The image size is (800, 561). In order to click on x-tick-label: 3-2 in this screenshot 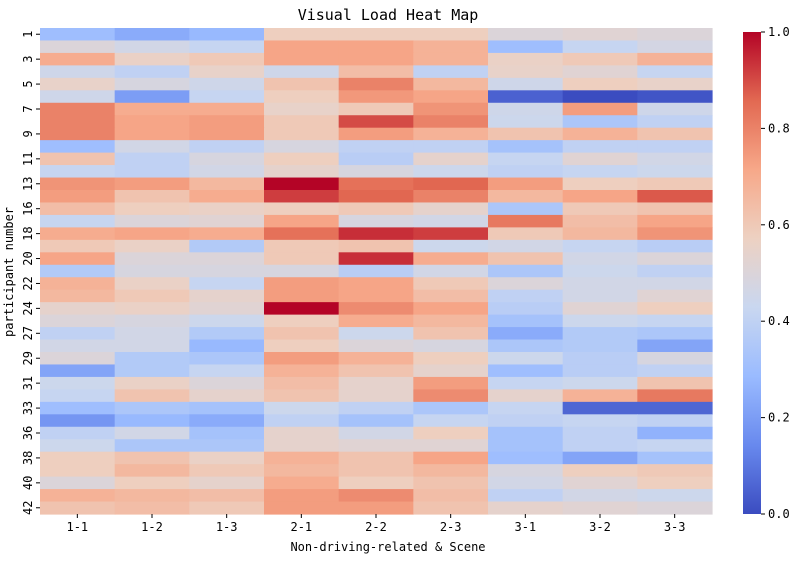, I will do `click(600, 527)`.